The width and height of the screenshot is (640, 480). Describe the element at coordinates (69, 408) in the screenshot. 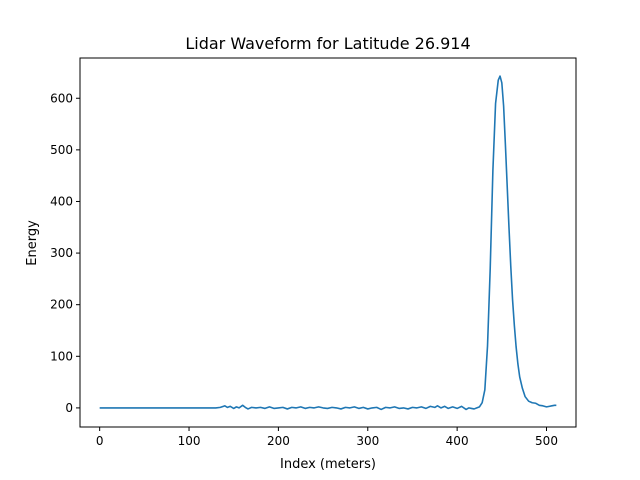

I see `y-tick-label: 0` at that location.